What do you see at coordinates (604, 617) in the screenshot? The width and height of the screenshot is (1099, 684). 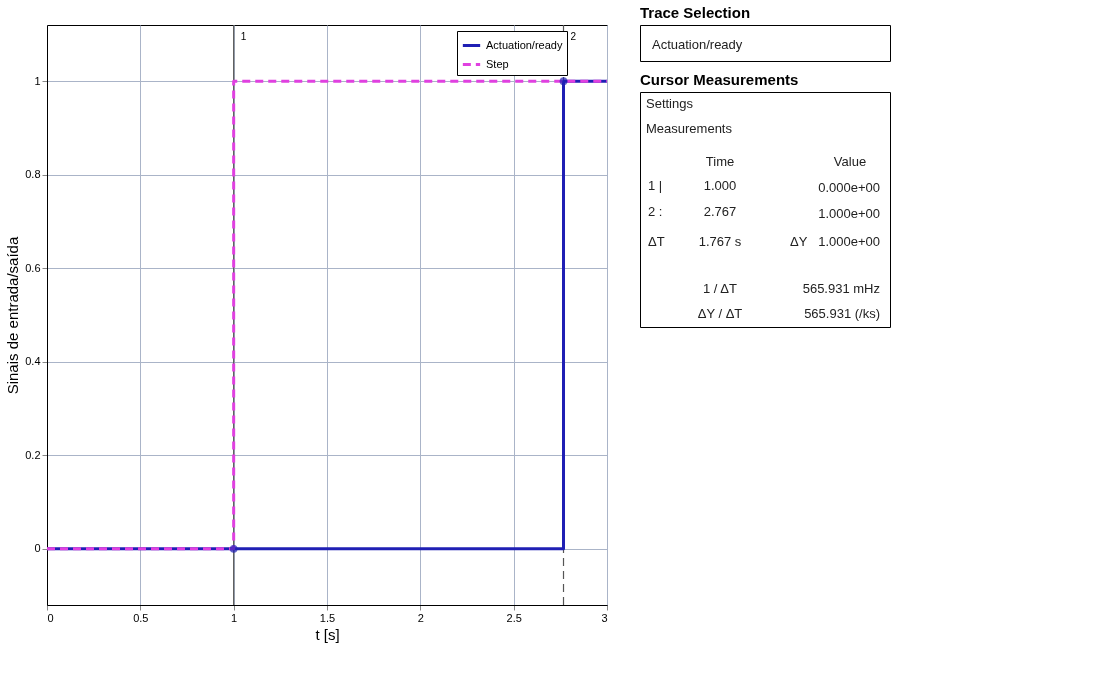 I see `x-tick-label: 3` at bounding box center [604, 617].